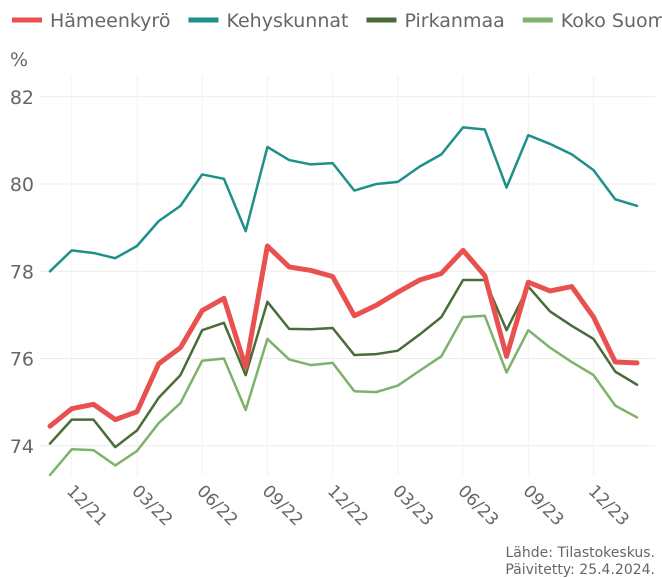  What do you see at coordinates (22, 447) in the screenshot?
I see `y-tick-label: 74` at bounding box center [22, 447].